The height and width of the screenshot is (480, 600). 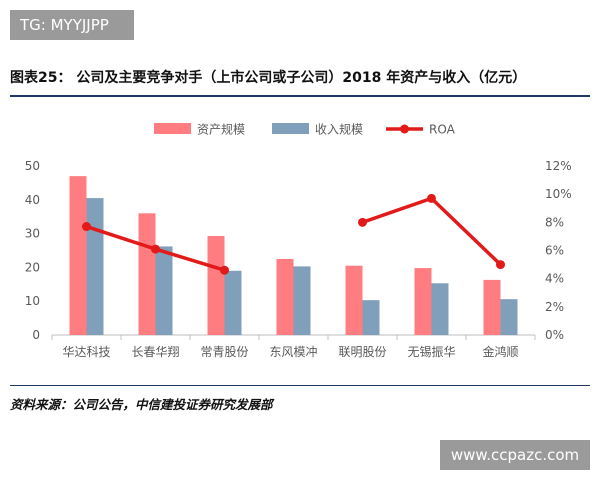 I want to click on y-right-tick-label: 0%, so click(x=554, y=335).